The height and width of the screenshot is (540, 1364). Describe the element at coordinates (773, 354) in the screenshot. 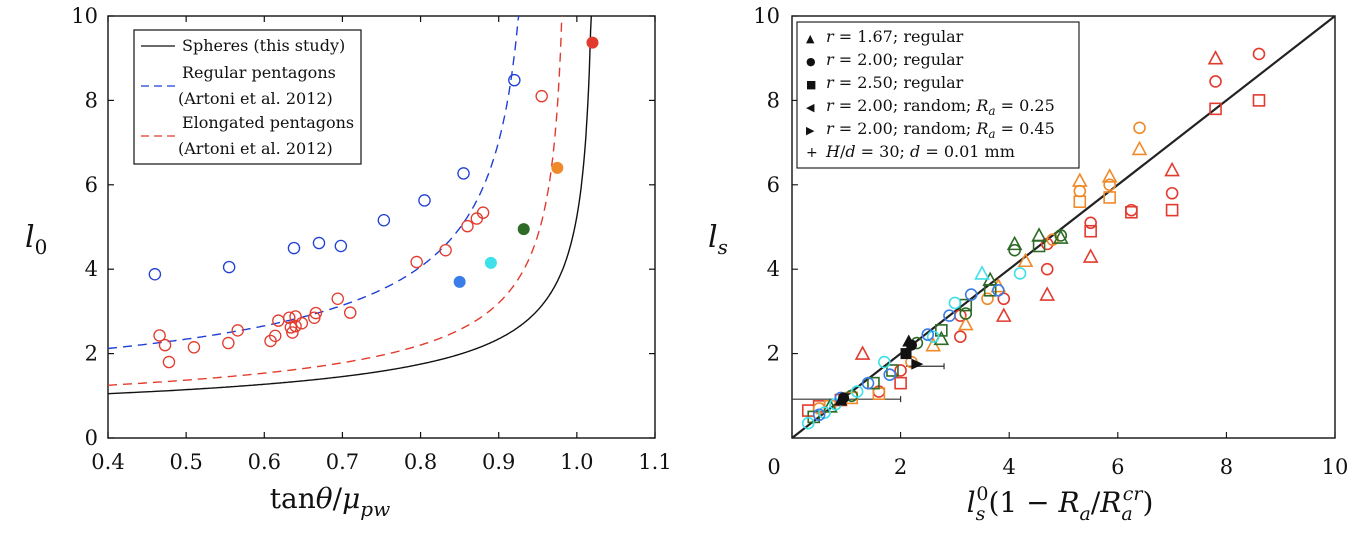

I see `right-ytick-label: 2` at that location.